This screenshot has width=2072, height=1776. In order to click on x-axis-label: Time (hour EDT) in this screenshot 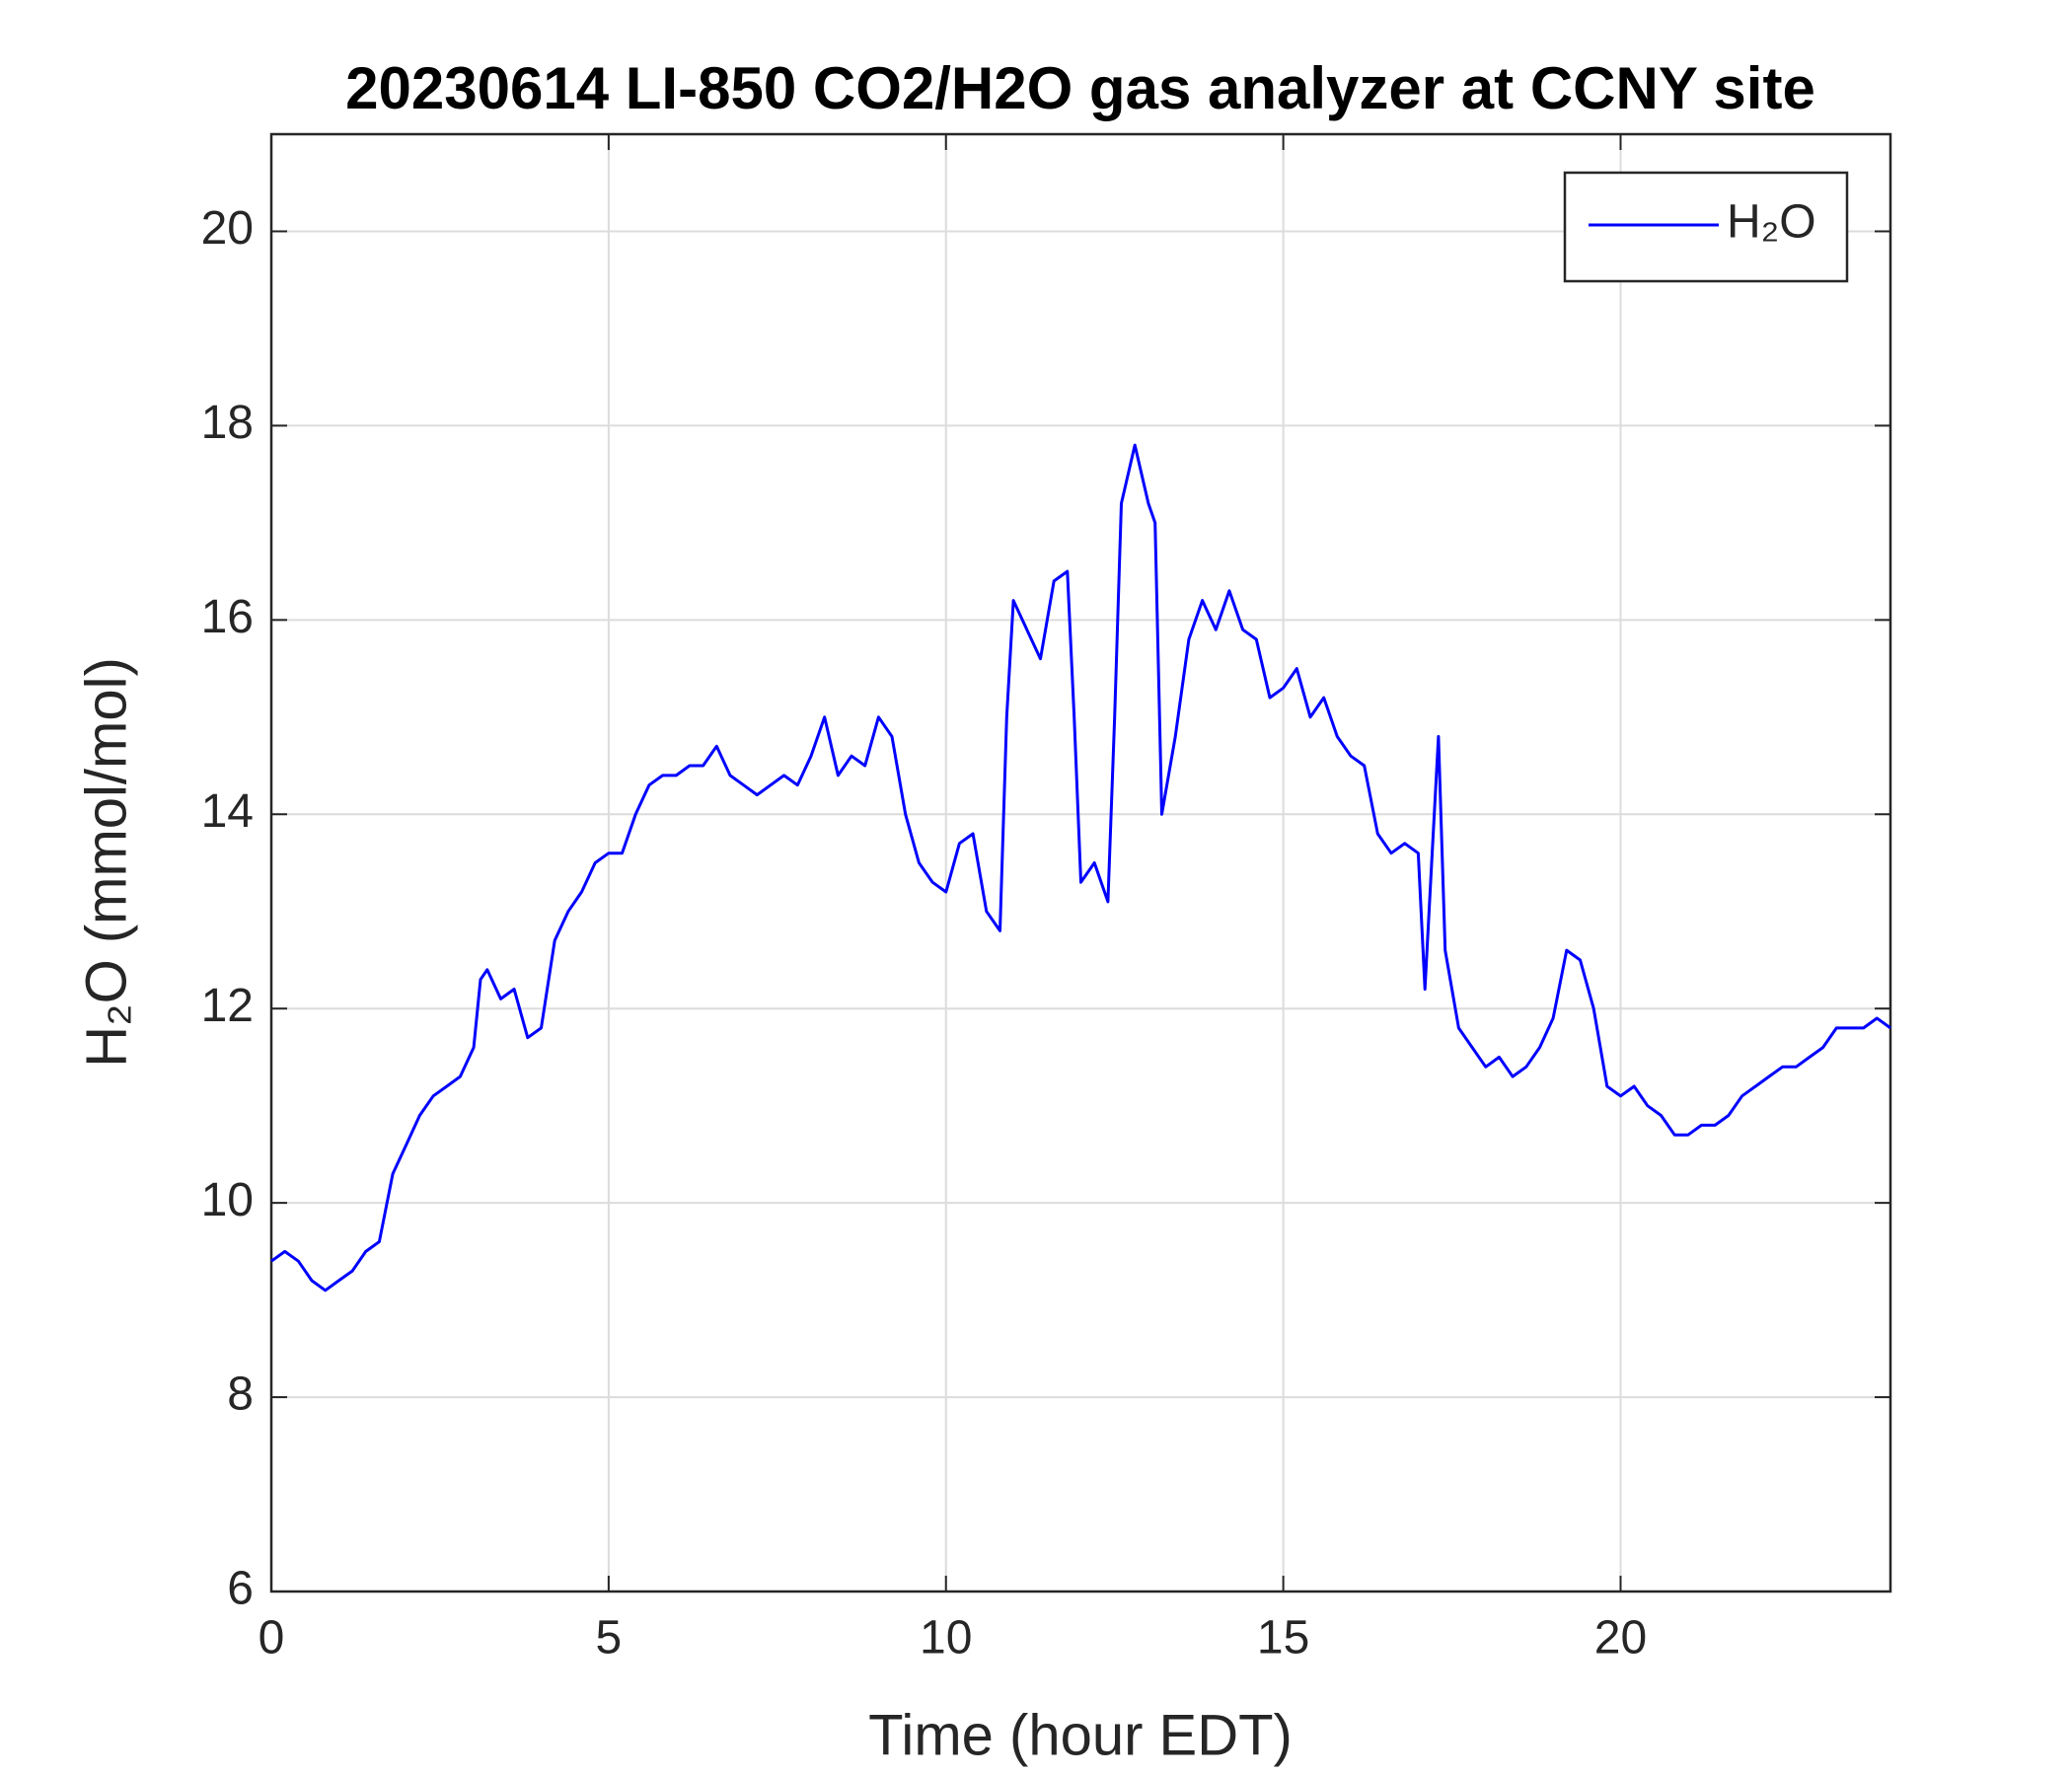, I will do `click(1081, 1735)`.